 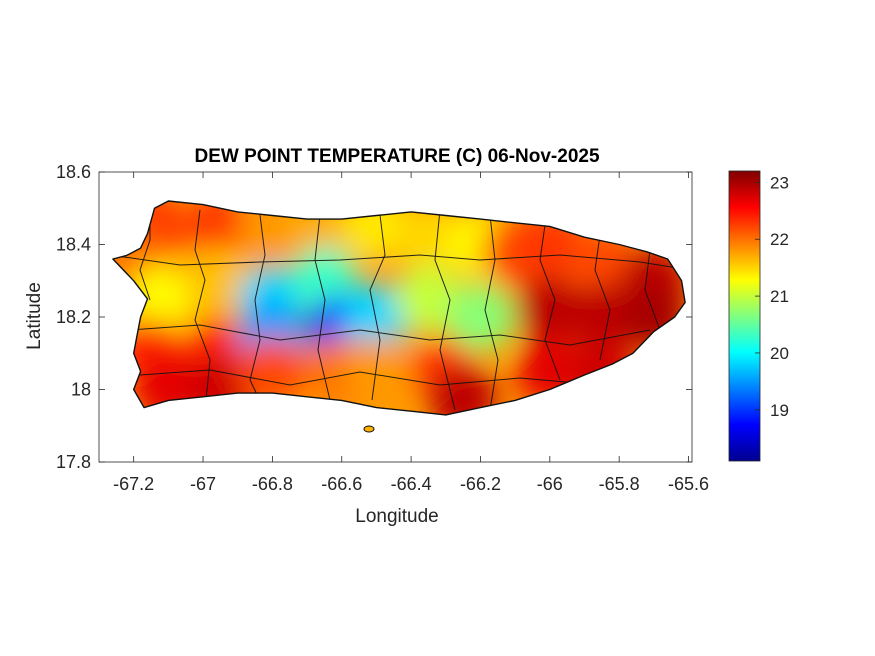 I want to click on colorbar-tick-label: 19, so click(x=779, y=410).